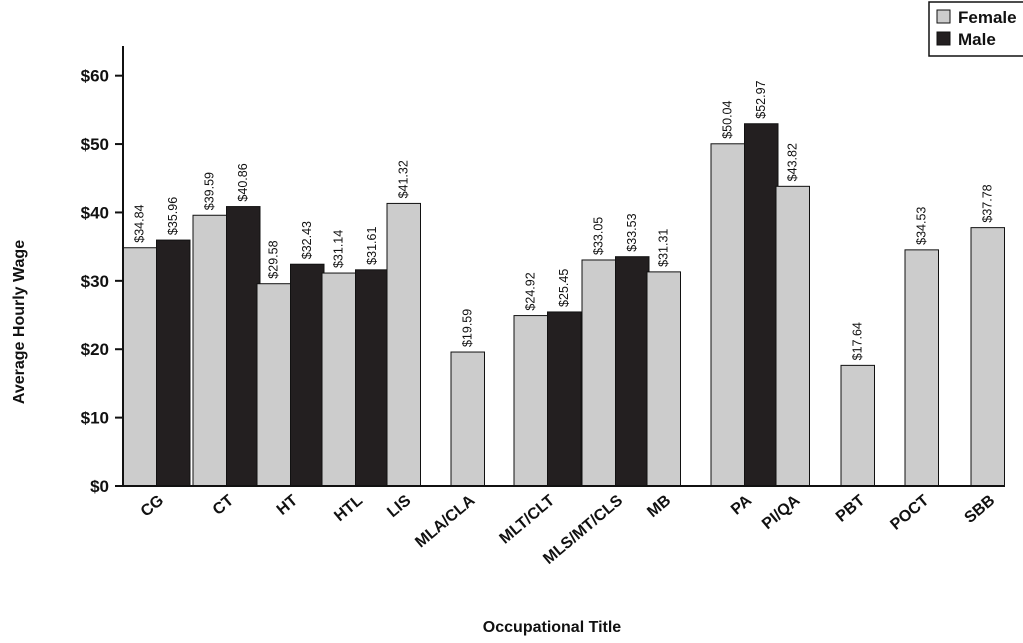 This screenshot has width=1023, height=643. Describe the element at coordinates (663, 379) in the screenshot. I see `bar-female-mb` at that location.